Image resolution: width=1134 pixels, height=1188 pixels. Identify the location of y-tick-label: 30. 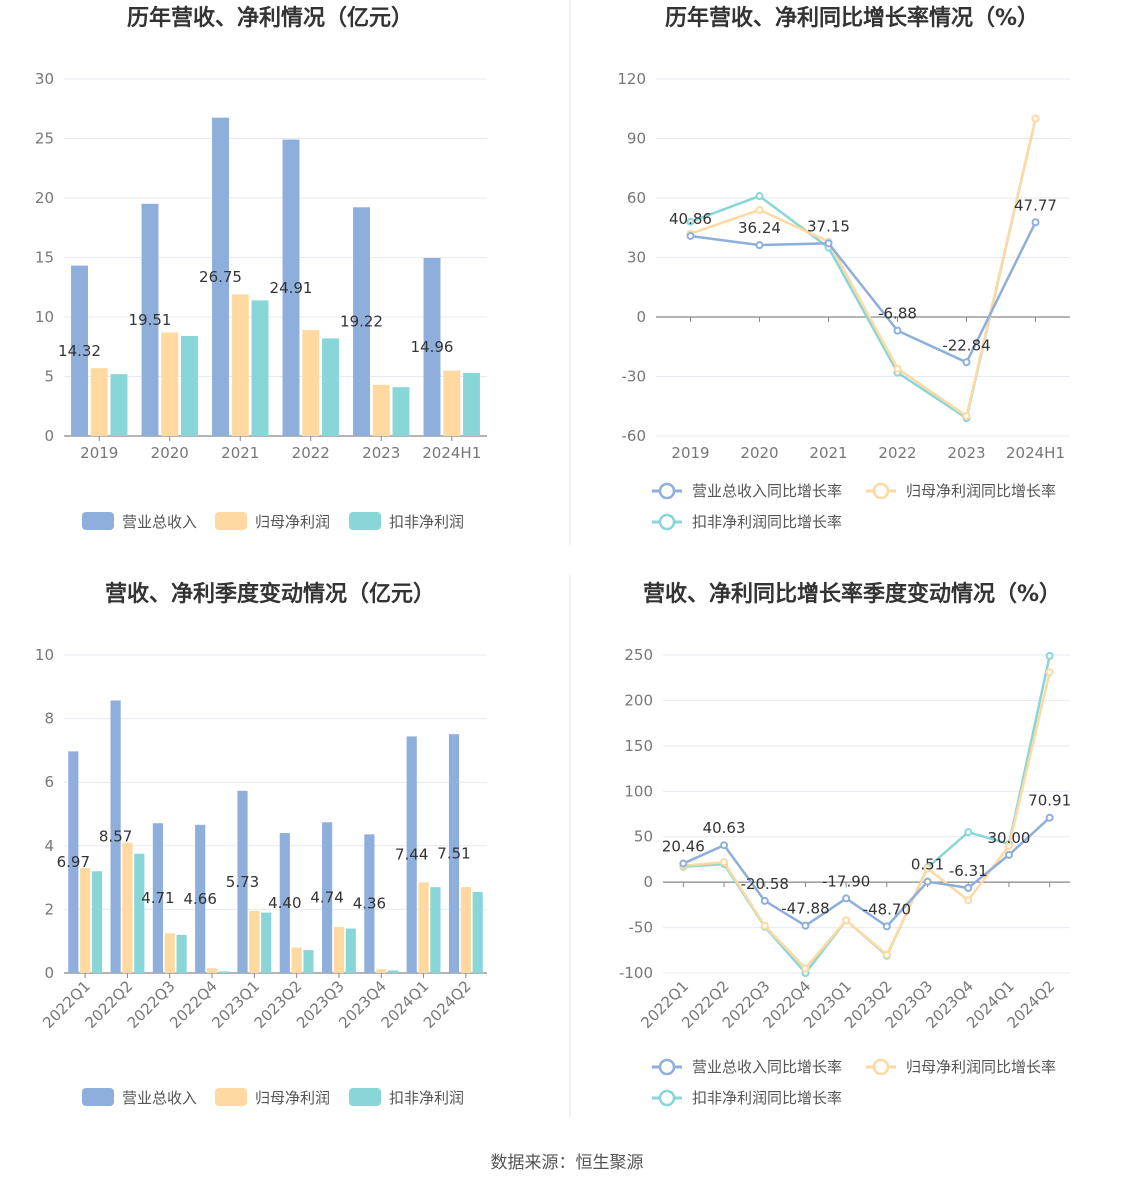
(636, 258).